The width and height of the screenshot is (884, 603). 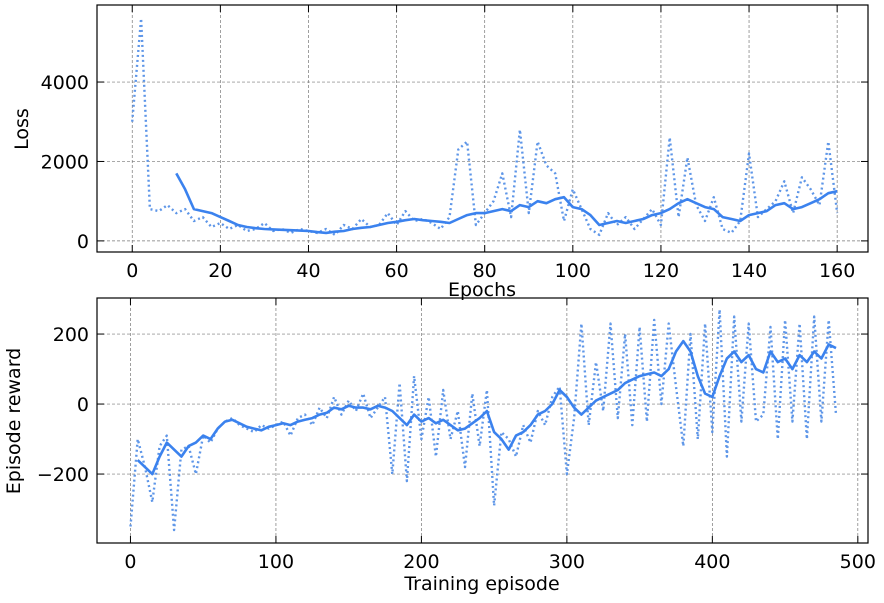 What do you see at coordinates (749, 271) in the screenshot?
I see `x-tick-label: 140` at bounding box center [749, 271].